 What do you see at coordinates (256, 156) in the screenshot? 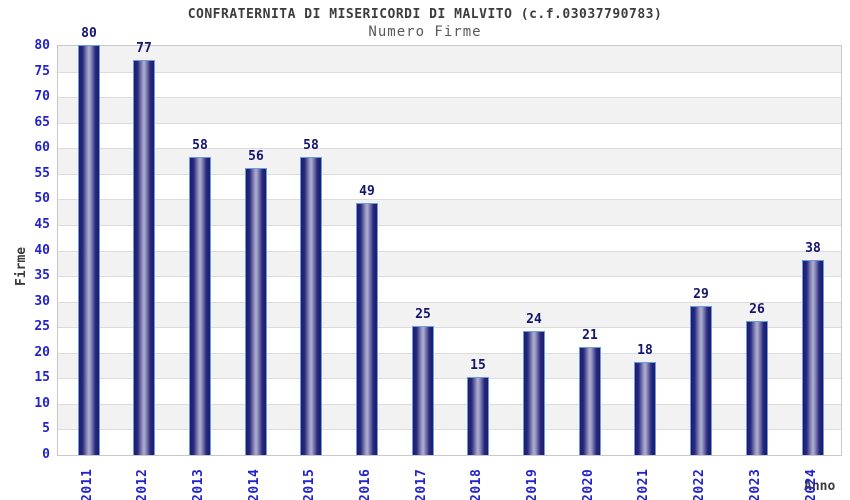
I see `bar-value-label: 56` at bounding box center [256, 156].